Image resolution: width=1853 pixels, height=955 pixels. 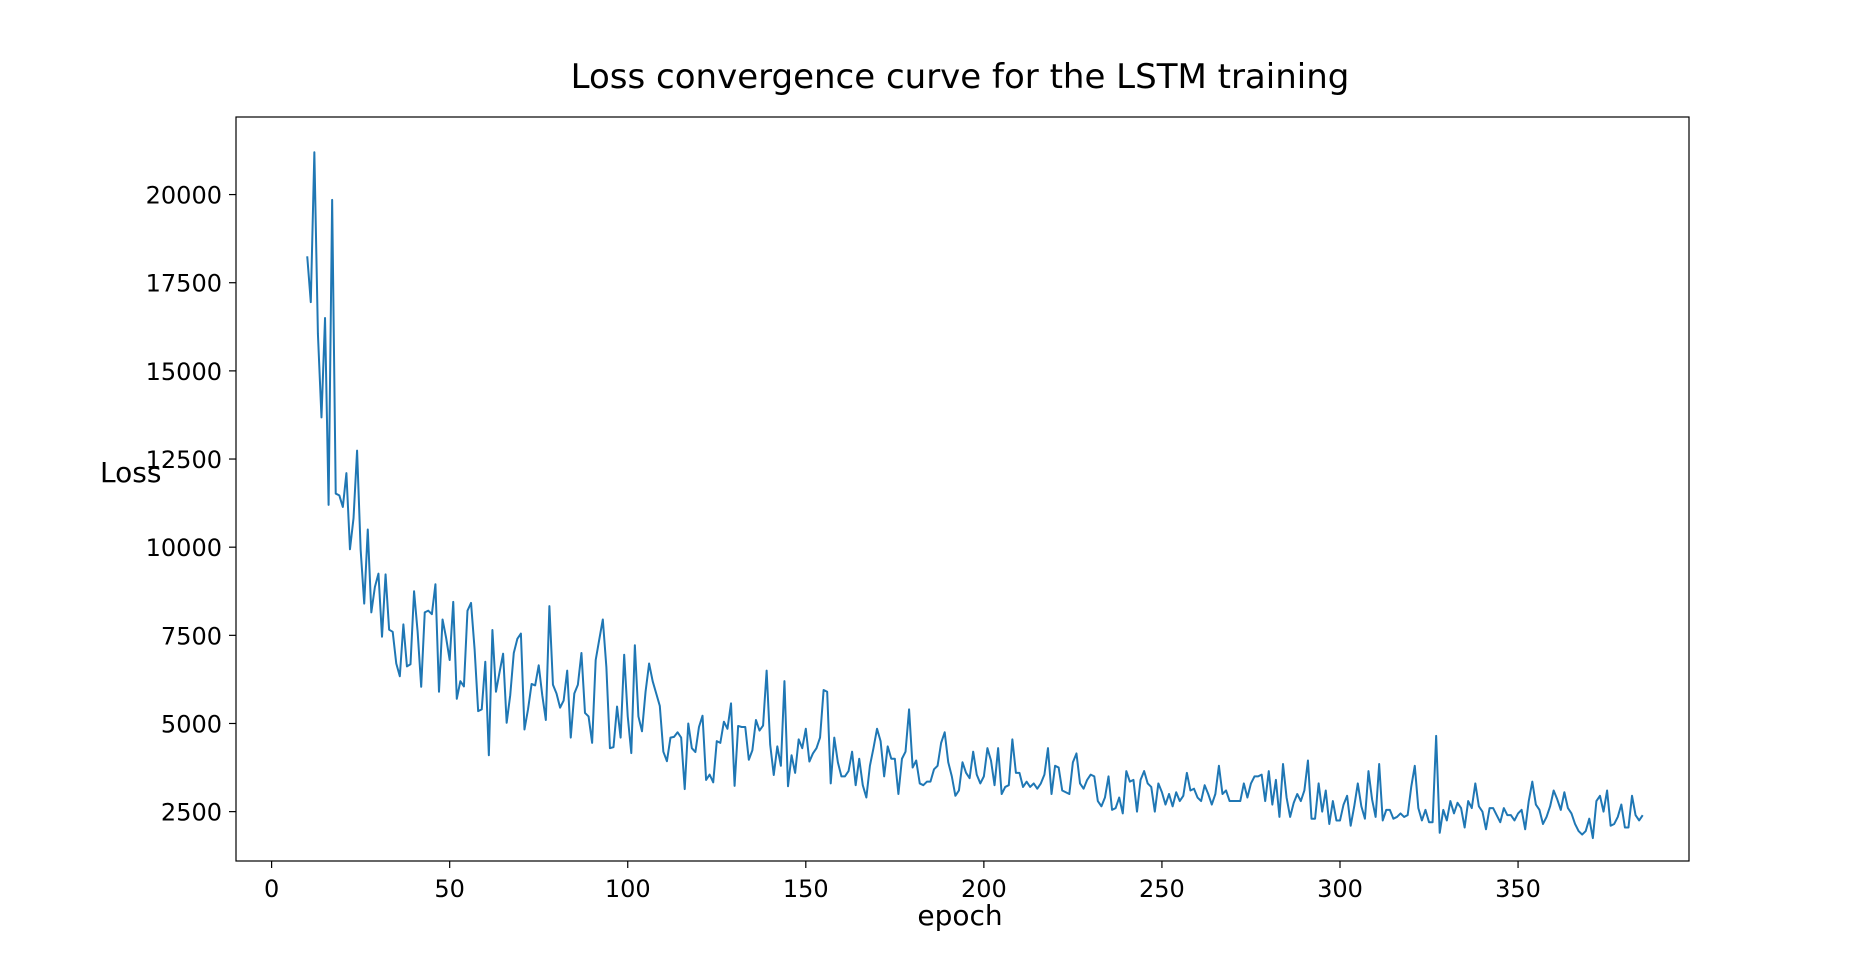 What do you see at coordinates (984, 889) in the screenshot?
I see `x-tick-label: 200` at bounding box center [984, 889].